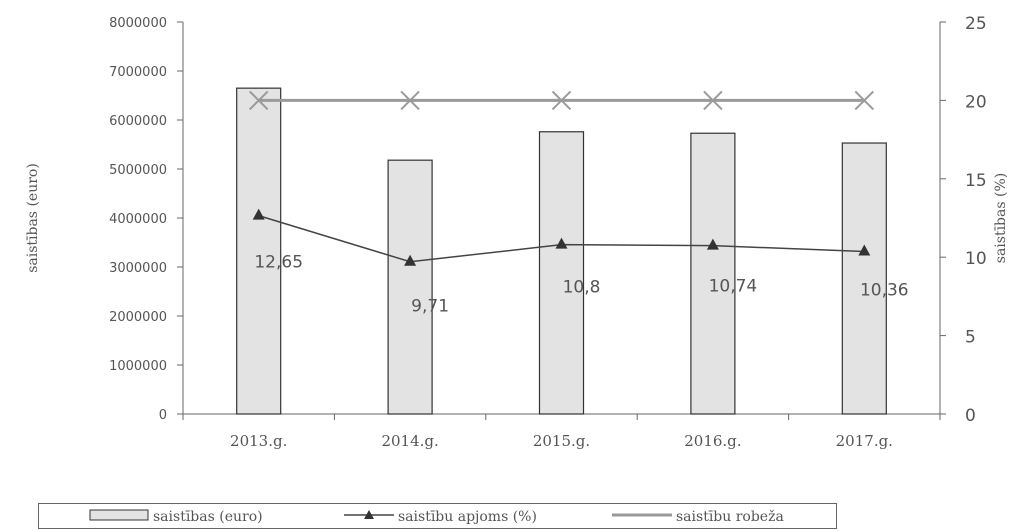  What do you see at coordinates (642, 517) in the screenshot?
I see `legend-gray-line-icon` at bounding box center [642, 517].